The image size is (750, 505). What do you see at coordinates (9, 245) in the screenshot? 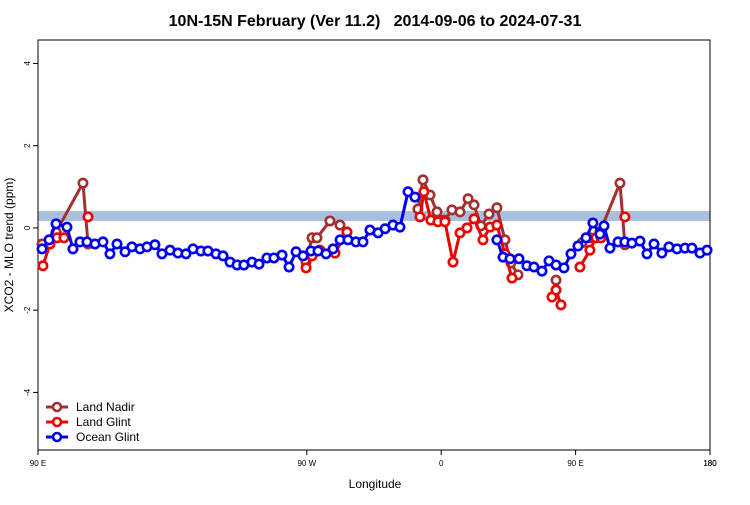
I see `y-axis-label: XCO2 - MLO trend (ppm)` at bounding box center [9, 245].